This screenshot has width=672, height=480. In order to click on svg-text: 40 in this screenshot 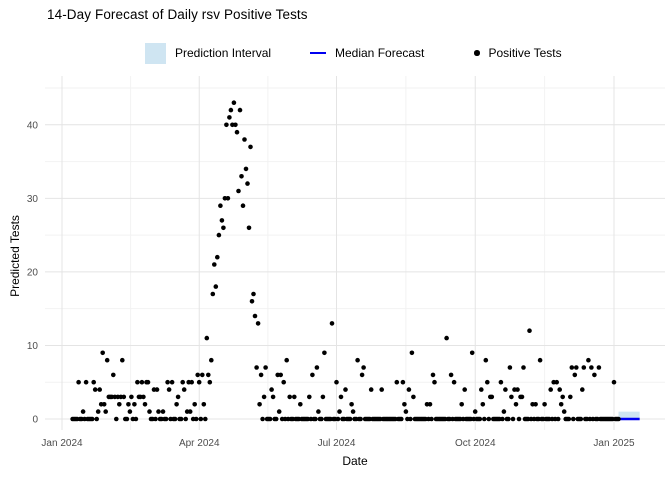, I will do `click(33, 125)`.